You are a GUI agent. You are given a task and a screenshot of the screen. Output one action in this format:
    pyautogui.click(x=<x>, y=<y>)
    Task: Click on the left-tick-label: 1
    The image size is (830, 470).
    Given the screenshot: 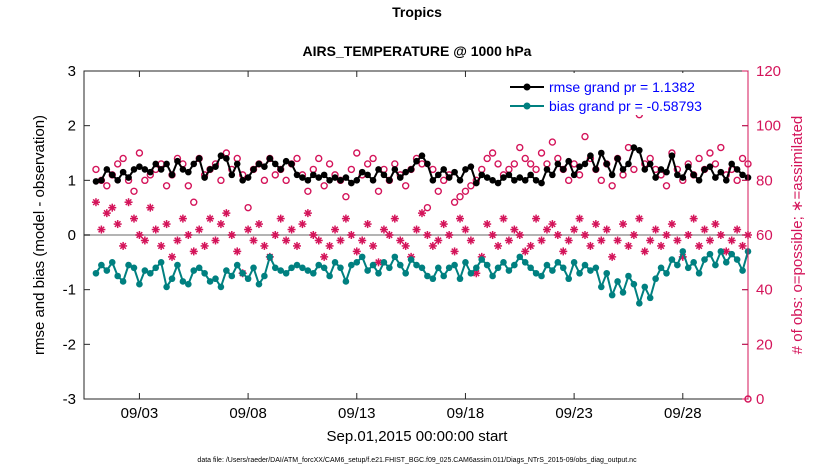 What is the action you would take?
    pyautogui.click(x=72, y=180)
    